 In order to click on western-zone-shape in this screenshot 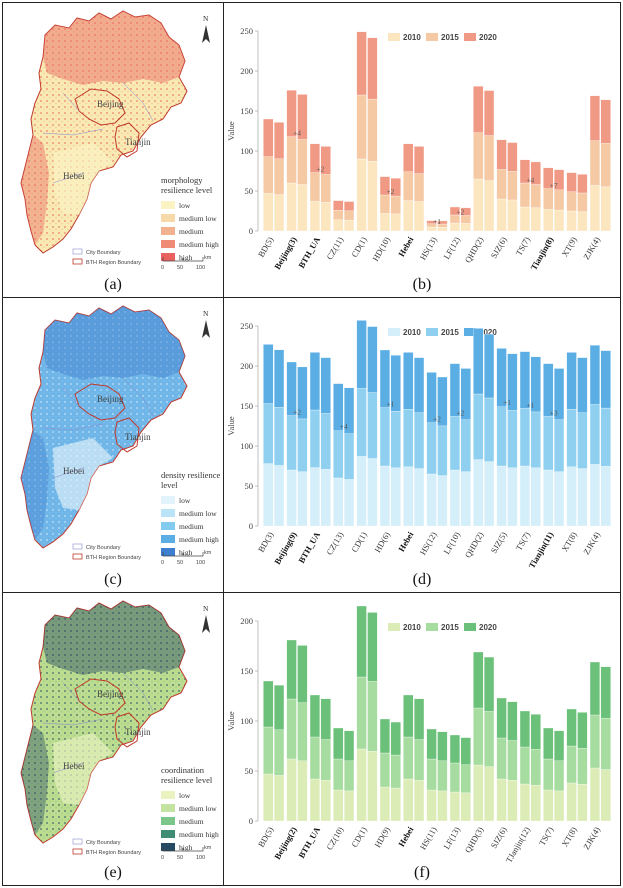, I will do `click(35, 485)`.